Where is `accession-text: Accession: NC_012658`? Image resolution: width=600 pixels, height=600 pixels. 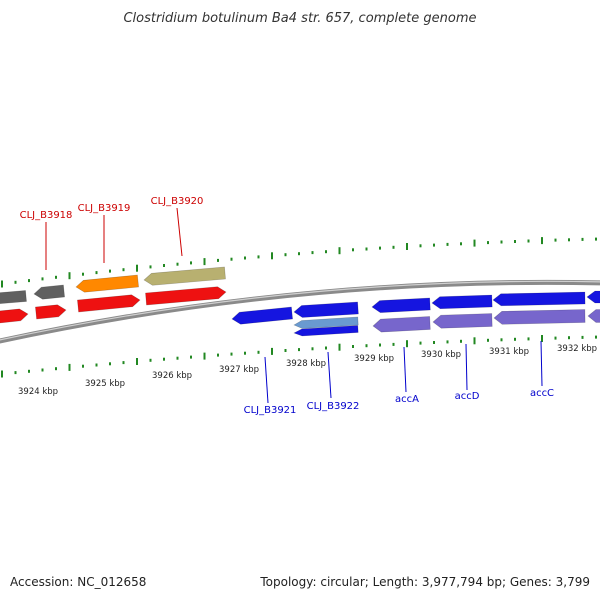 accession-text: Accession: NC_012658 is located at coordinates (78, 582).